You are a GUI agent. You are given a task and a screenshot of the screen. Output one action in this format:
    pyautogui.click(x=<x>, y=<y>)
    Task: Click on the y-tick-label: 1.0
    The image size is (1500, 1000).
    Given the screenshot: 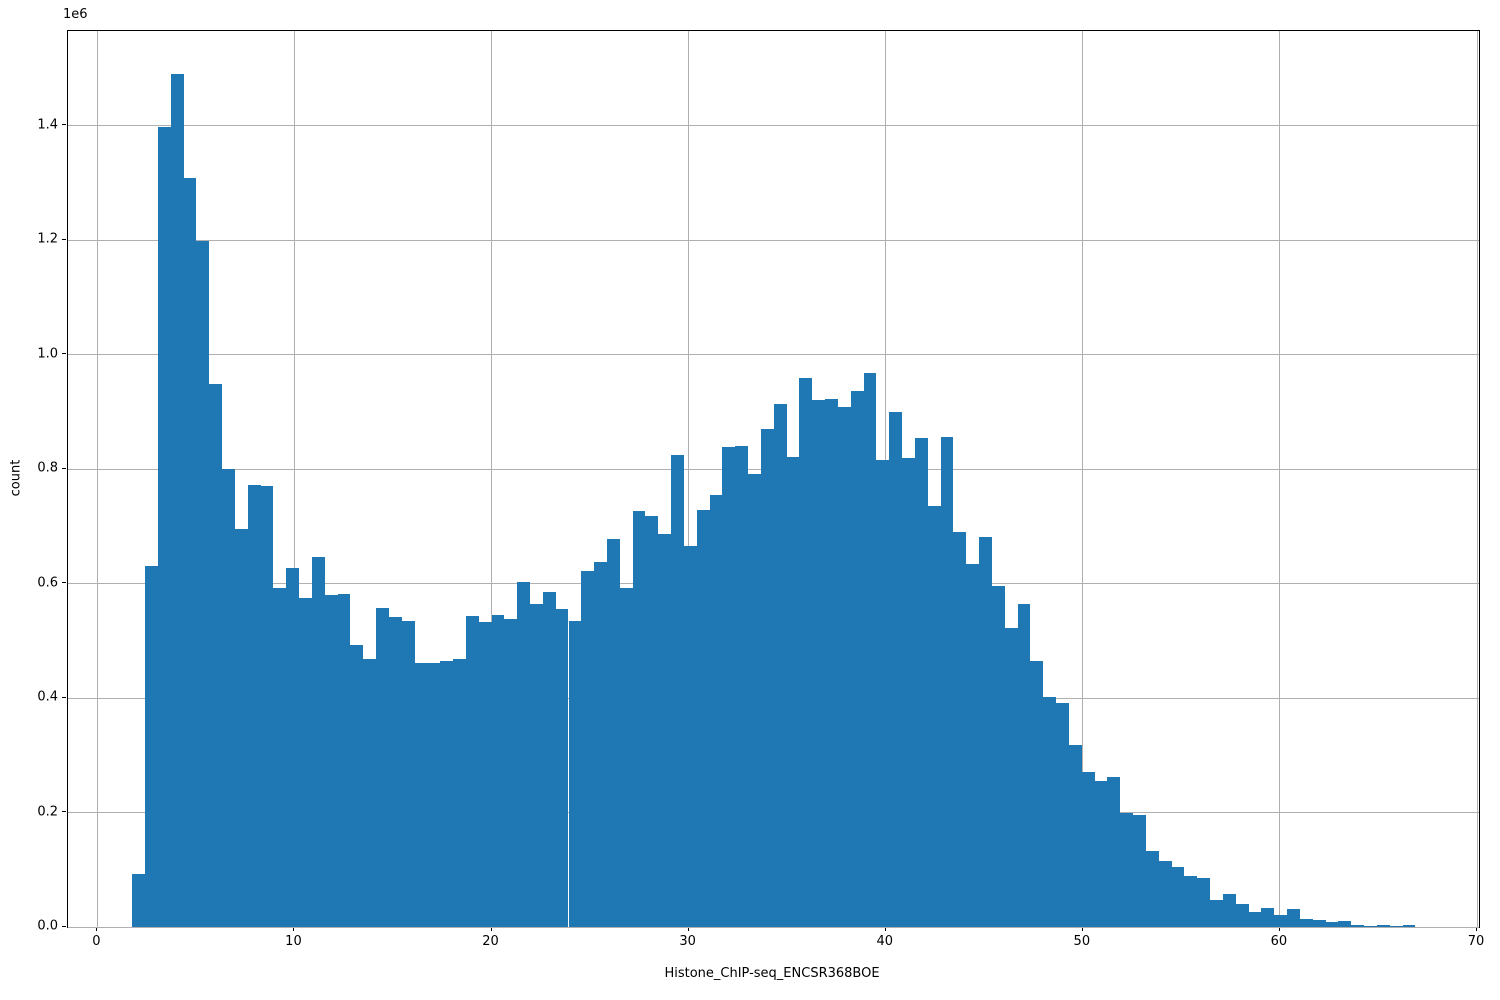 What is the action you would take?
    pyautogui.click(x=47, y=354)
    